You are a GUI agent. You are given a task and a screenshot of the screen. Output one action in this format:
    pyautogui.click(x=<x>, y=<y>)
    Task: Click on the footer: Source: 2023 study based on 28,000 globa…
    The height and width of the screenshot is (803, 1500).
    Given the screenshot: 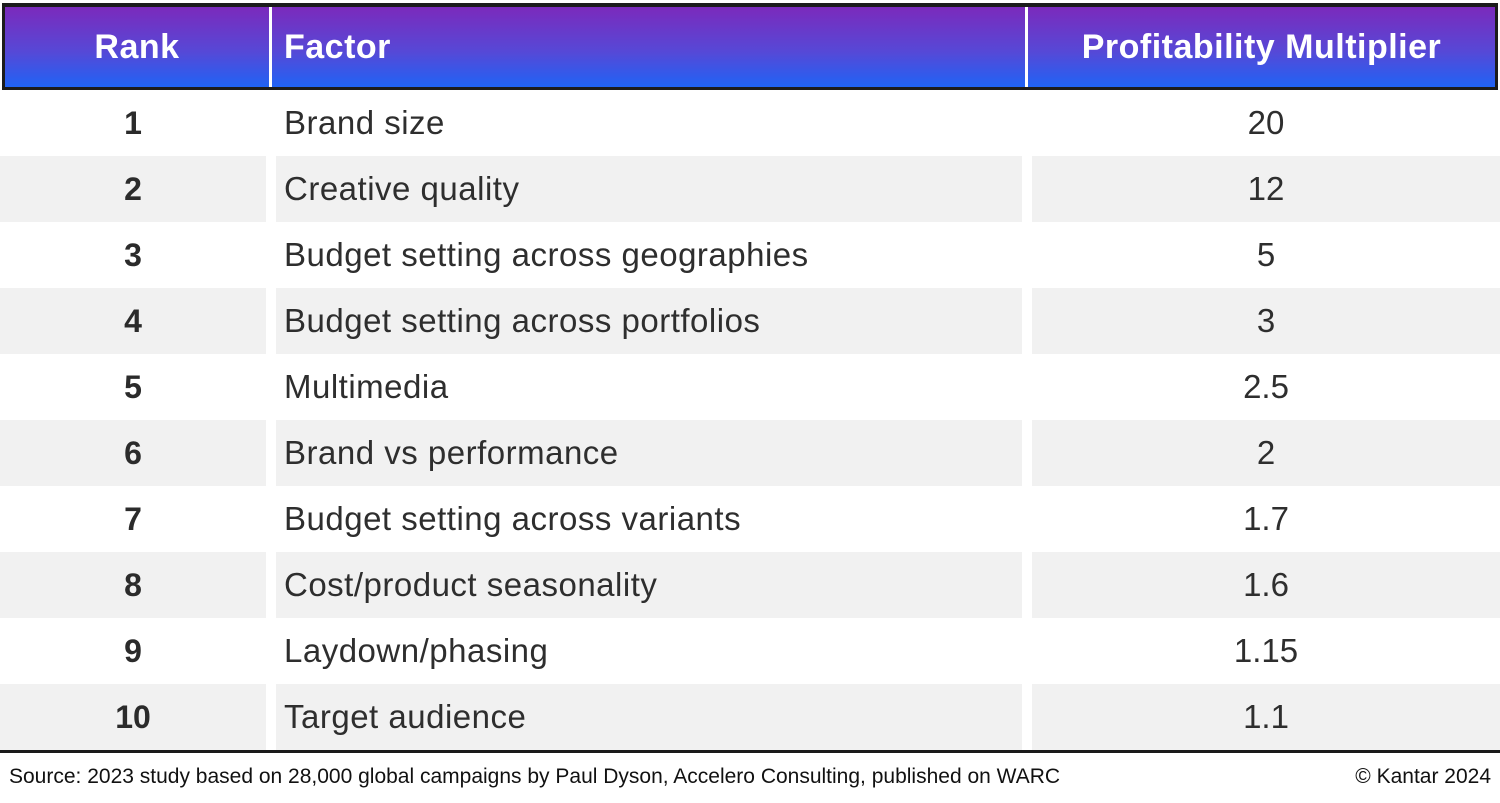 What is the action you would take?
    pyautogui.click(x=750, y=775)
    